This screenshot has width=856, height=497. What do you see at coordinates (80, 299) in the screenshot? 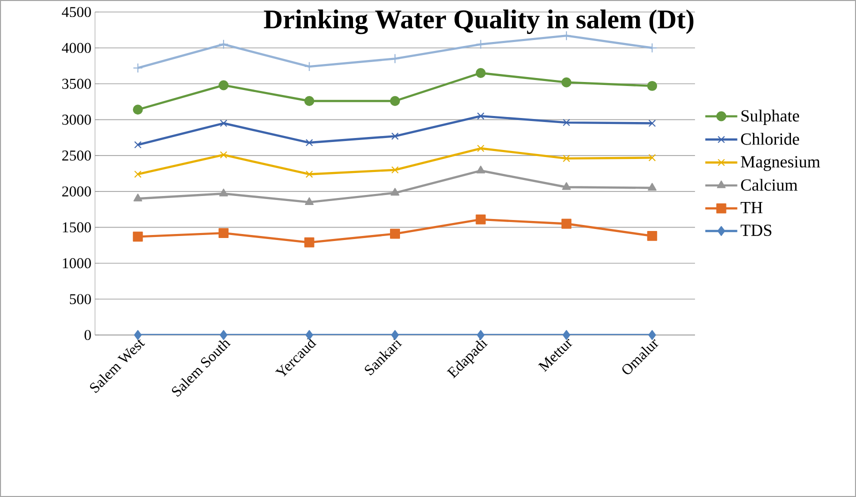
I see `y-tick-label: 500` at bounding box center [80, 299].